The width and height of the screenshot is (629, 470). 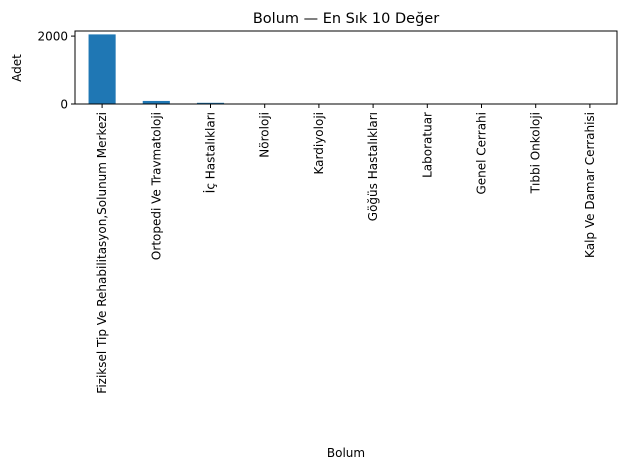 I want to click on x-tick-label: Ortopedi Ve Travmatoloji, so click(x=156, y=186).